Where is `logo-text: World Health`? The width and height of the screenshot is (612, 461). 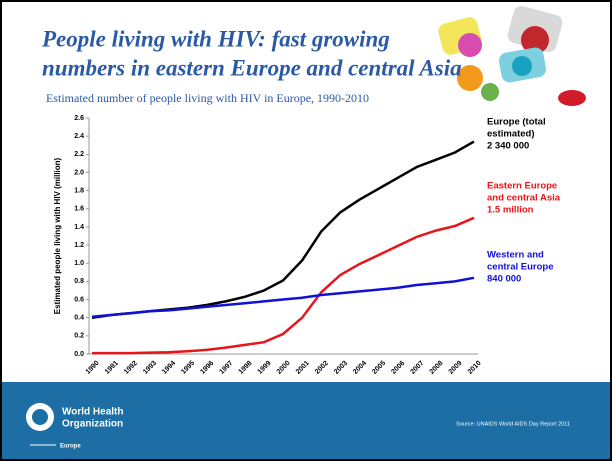
logo-text: World Health is located at coordinates (92, 412).